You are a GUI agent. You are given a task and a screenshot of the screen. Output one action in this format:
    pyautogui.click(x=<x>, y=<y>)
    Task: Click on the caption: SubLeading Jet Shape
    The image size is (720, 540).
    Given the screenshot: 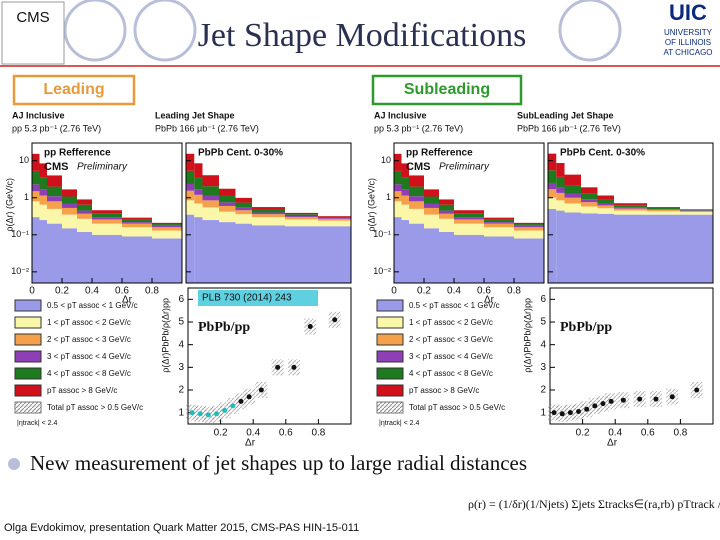 What is the action you would take?
    pyautogui.click(x=565, y=115)
    